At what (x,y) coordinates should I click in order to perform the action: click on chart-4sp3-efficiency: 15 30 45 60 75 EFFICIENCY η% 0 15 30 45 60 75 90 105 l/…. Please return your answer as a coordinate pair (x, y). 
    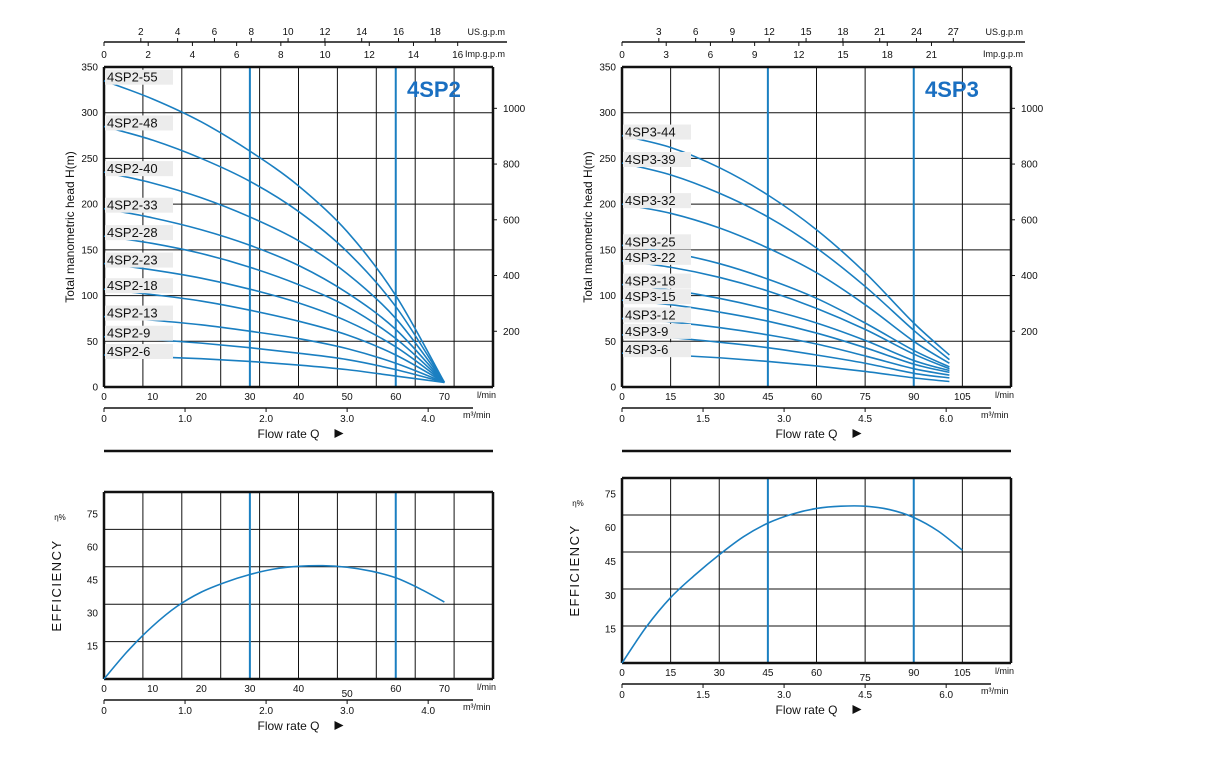
    Looking at the image, I should click on (790, 596).